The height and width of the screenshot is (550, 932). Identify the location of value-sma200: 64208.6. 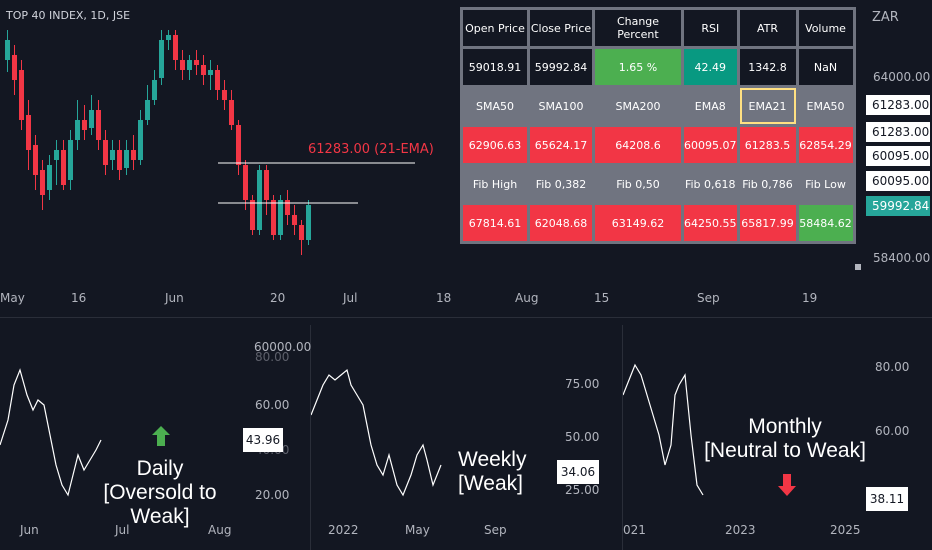
(638, 145).